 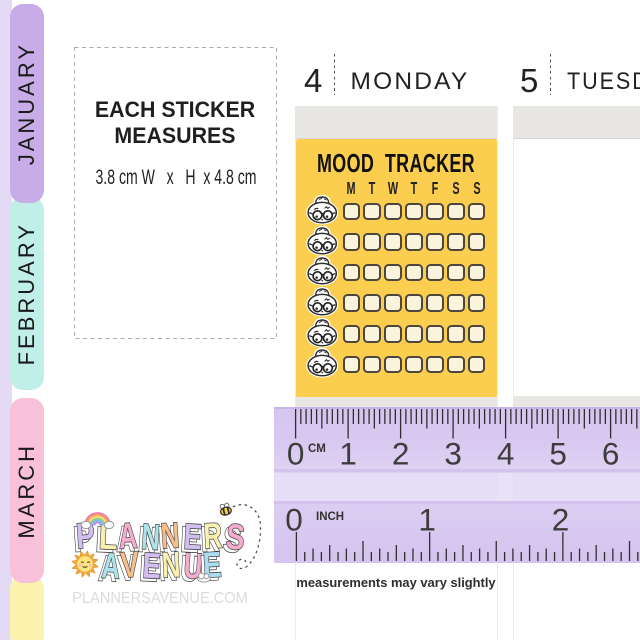 I want to click on svg-text: CM, so click(x=317, y=449).